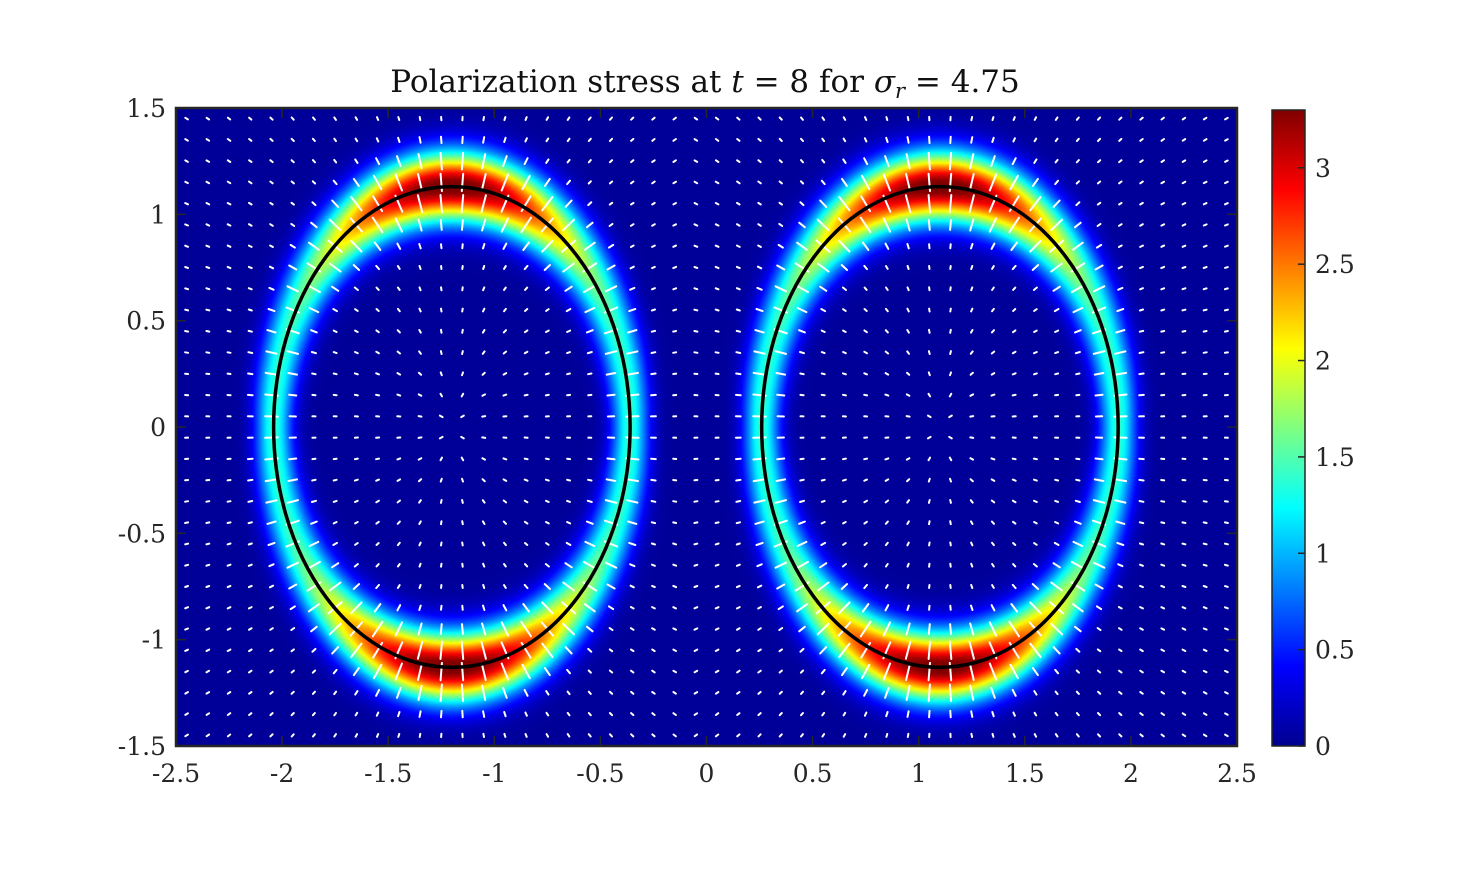  What do you see at coordinates (1131, 773) in the screenshot?
I see `x-tick-label: 2` at bounding box center [1131, 773].